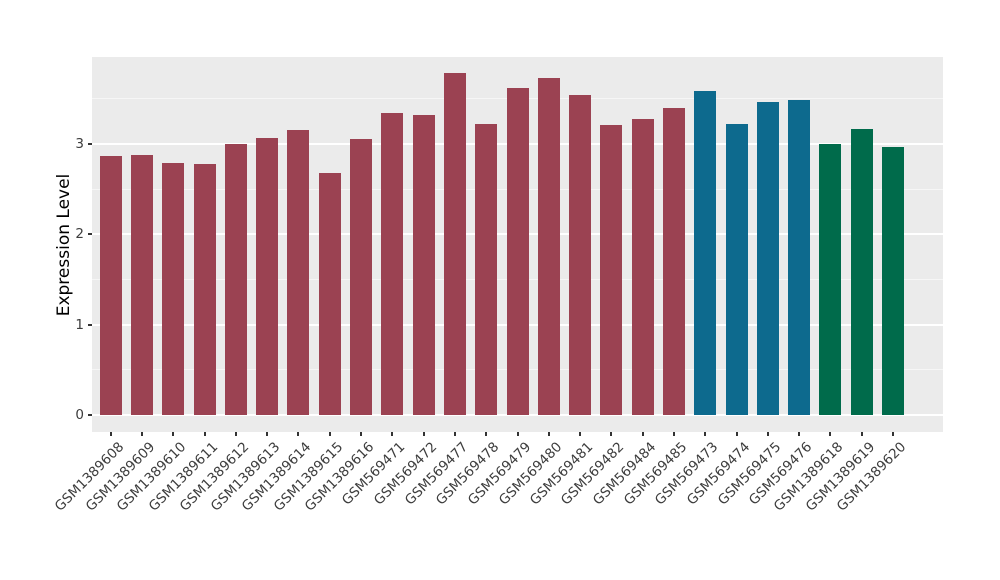 The height and width of the screenshot is (580, 1000). What do you see at coordinates (548, 246) in the screenshot?
I see `bar-GSM569480` at bounding box center [548, 246].